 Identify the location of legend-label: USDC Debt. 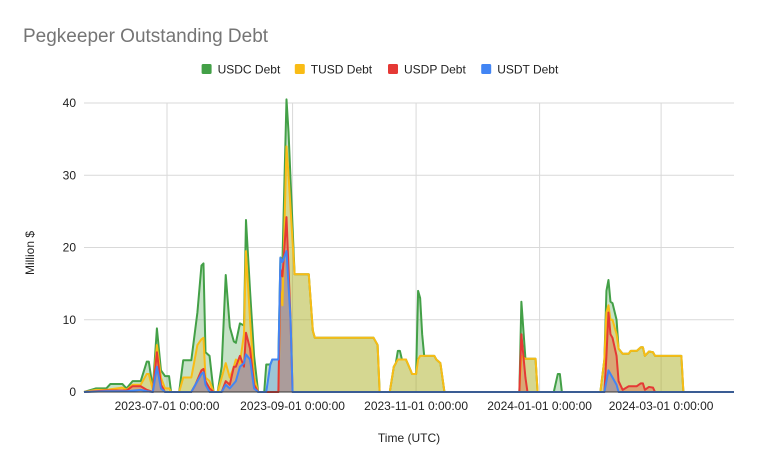
(249, 70).